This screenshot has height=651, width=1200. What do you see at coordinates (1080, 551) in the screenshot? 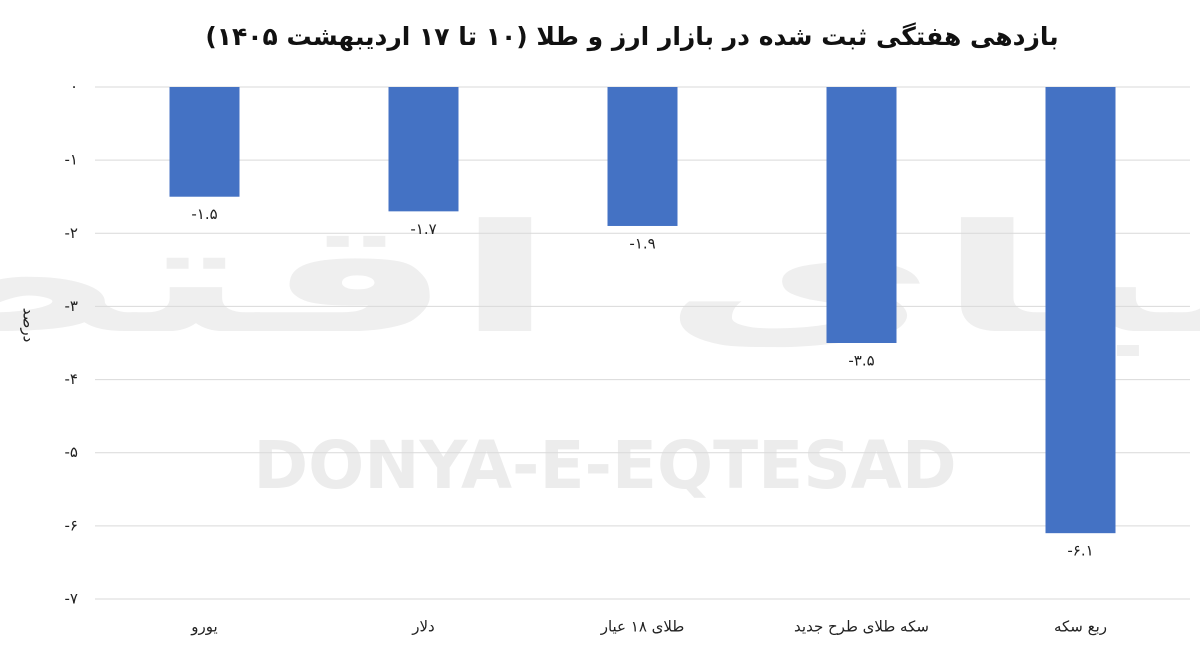
I see `data-label: -۶.۱` at bounding box center [1080, 551].